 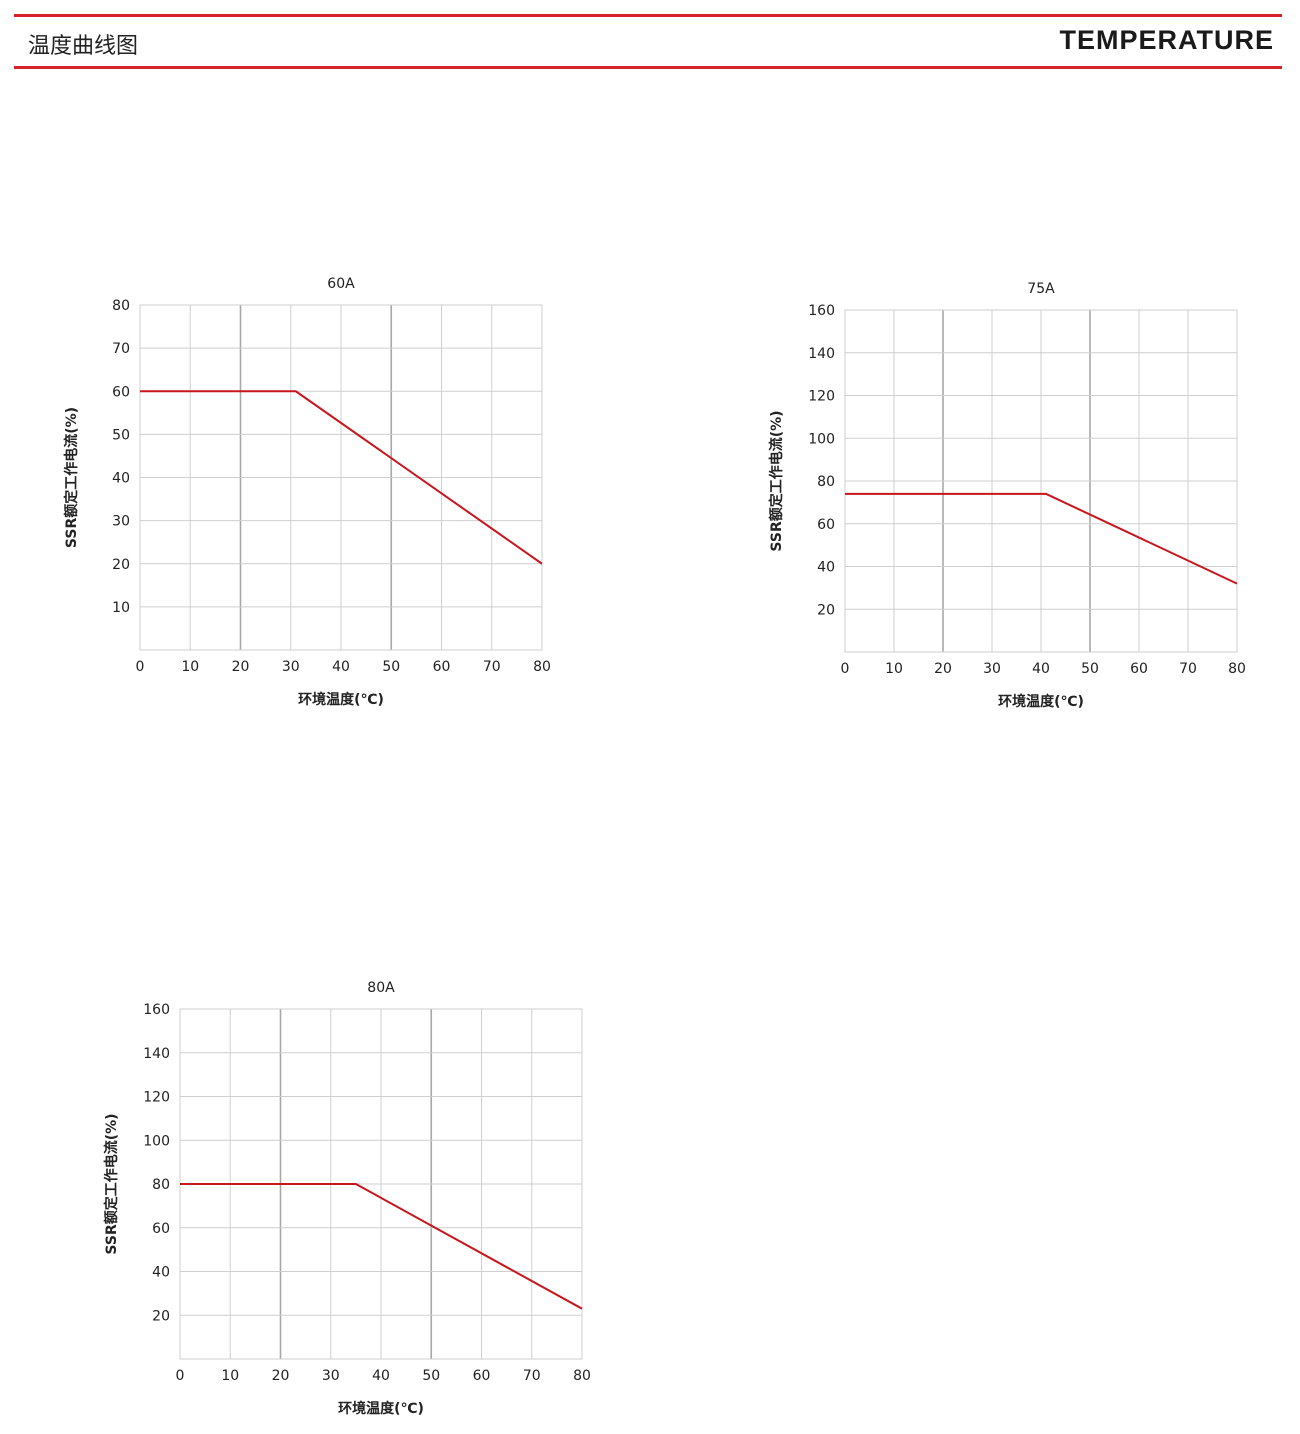 What do you see at coordinates (121, 435) in the screenshot?
I see `y-tick-label: 50` at bounding box center [121, 435].